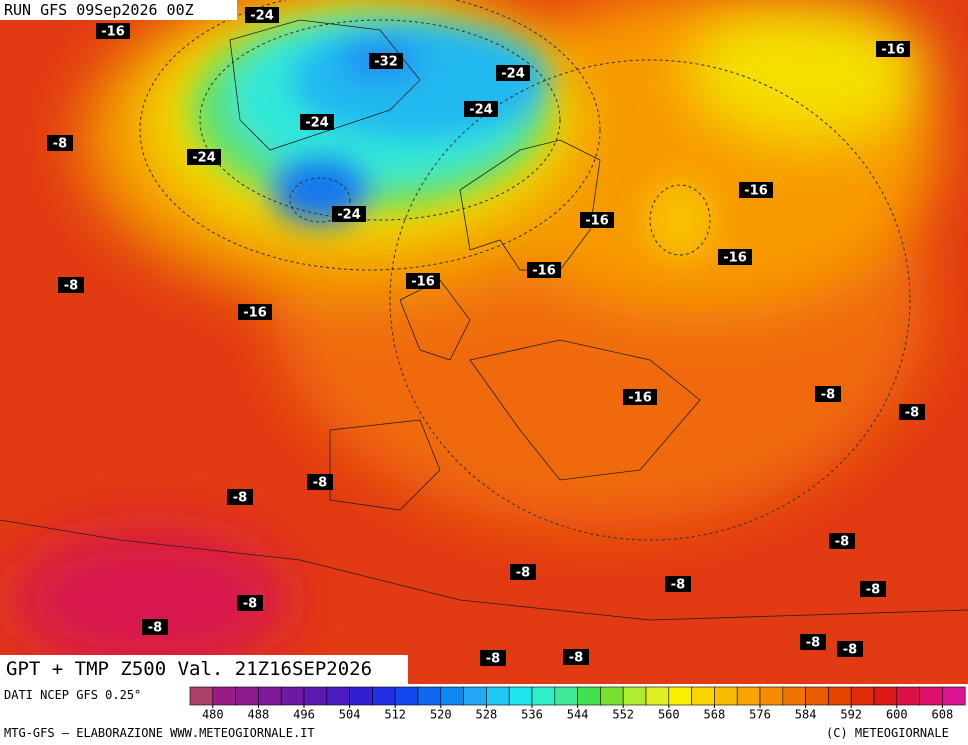 The height and width of the screenshot is (745, 968). I want to click on colorbar-tick-label: 560, so click(669, 715).